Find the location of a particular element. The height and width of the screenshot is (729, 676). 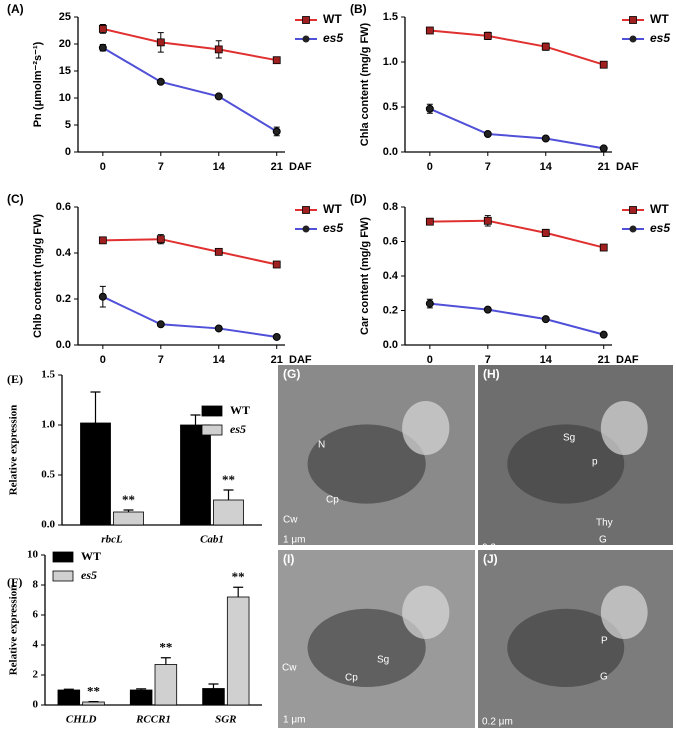

panel-label: (F) is located at coordinates (14, 582).